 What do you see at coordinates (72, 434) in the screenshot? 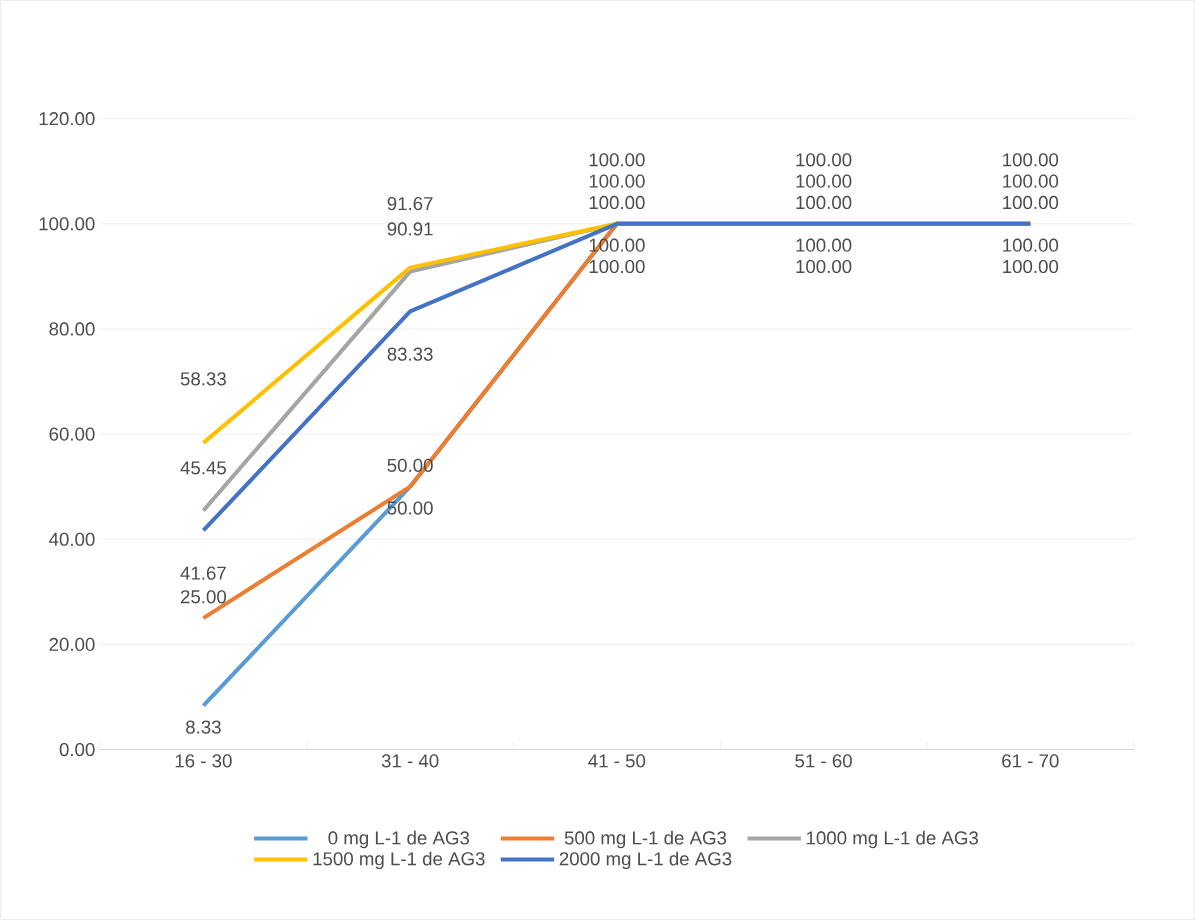
I see `y-tick-label: 60.00` at bounding box center [72, 434].